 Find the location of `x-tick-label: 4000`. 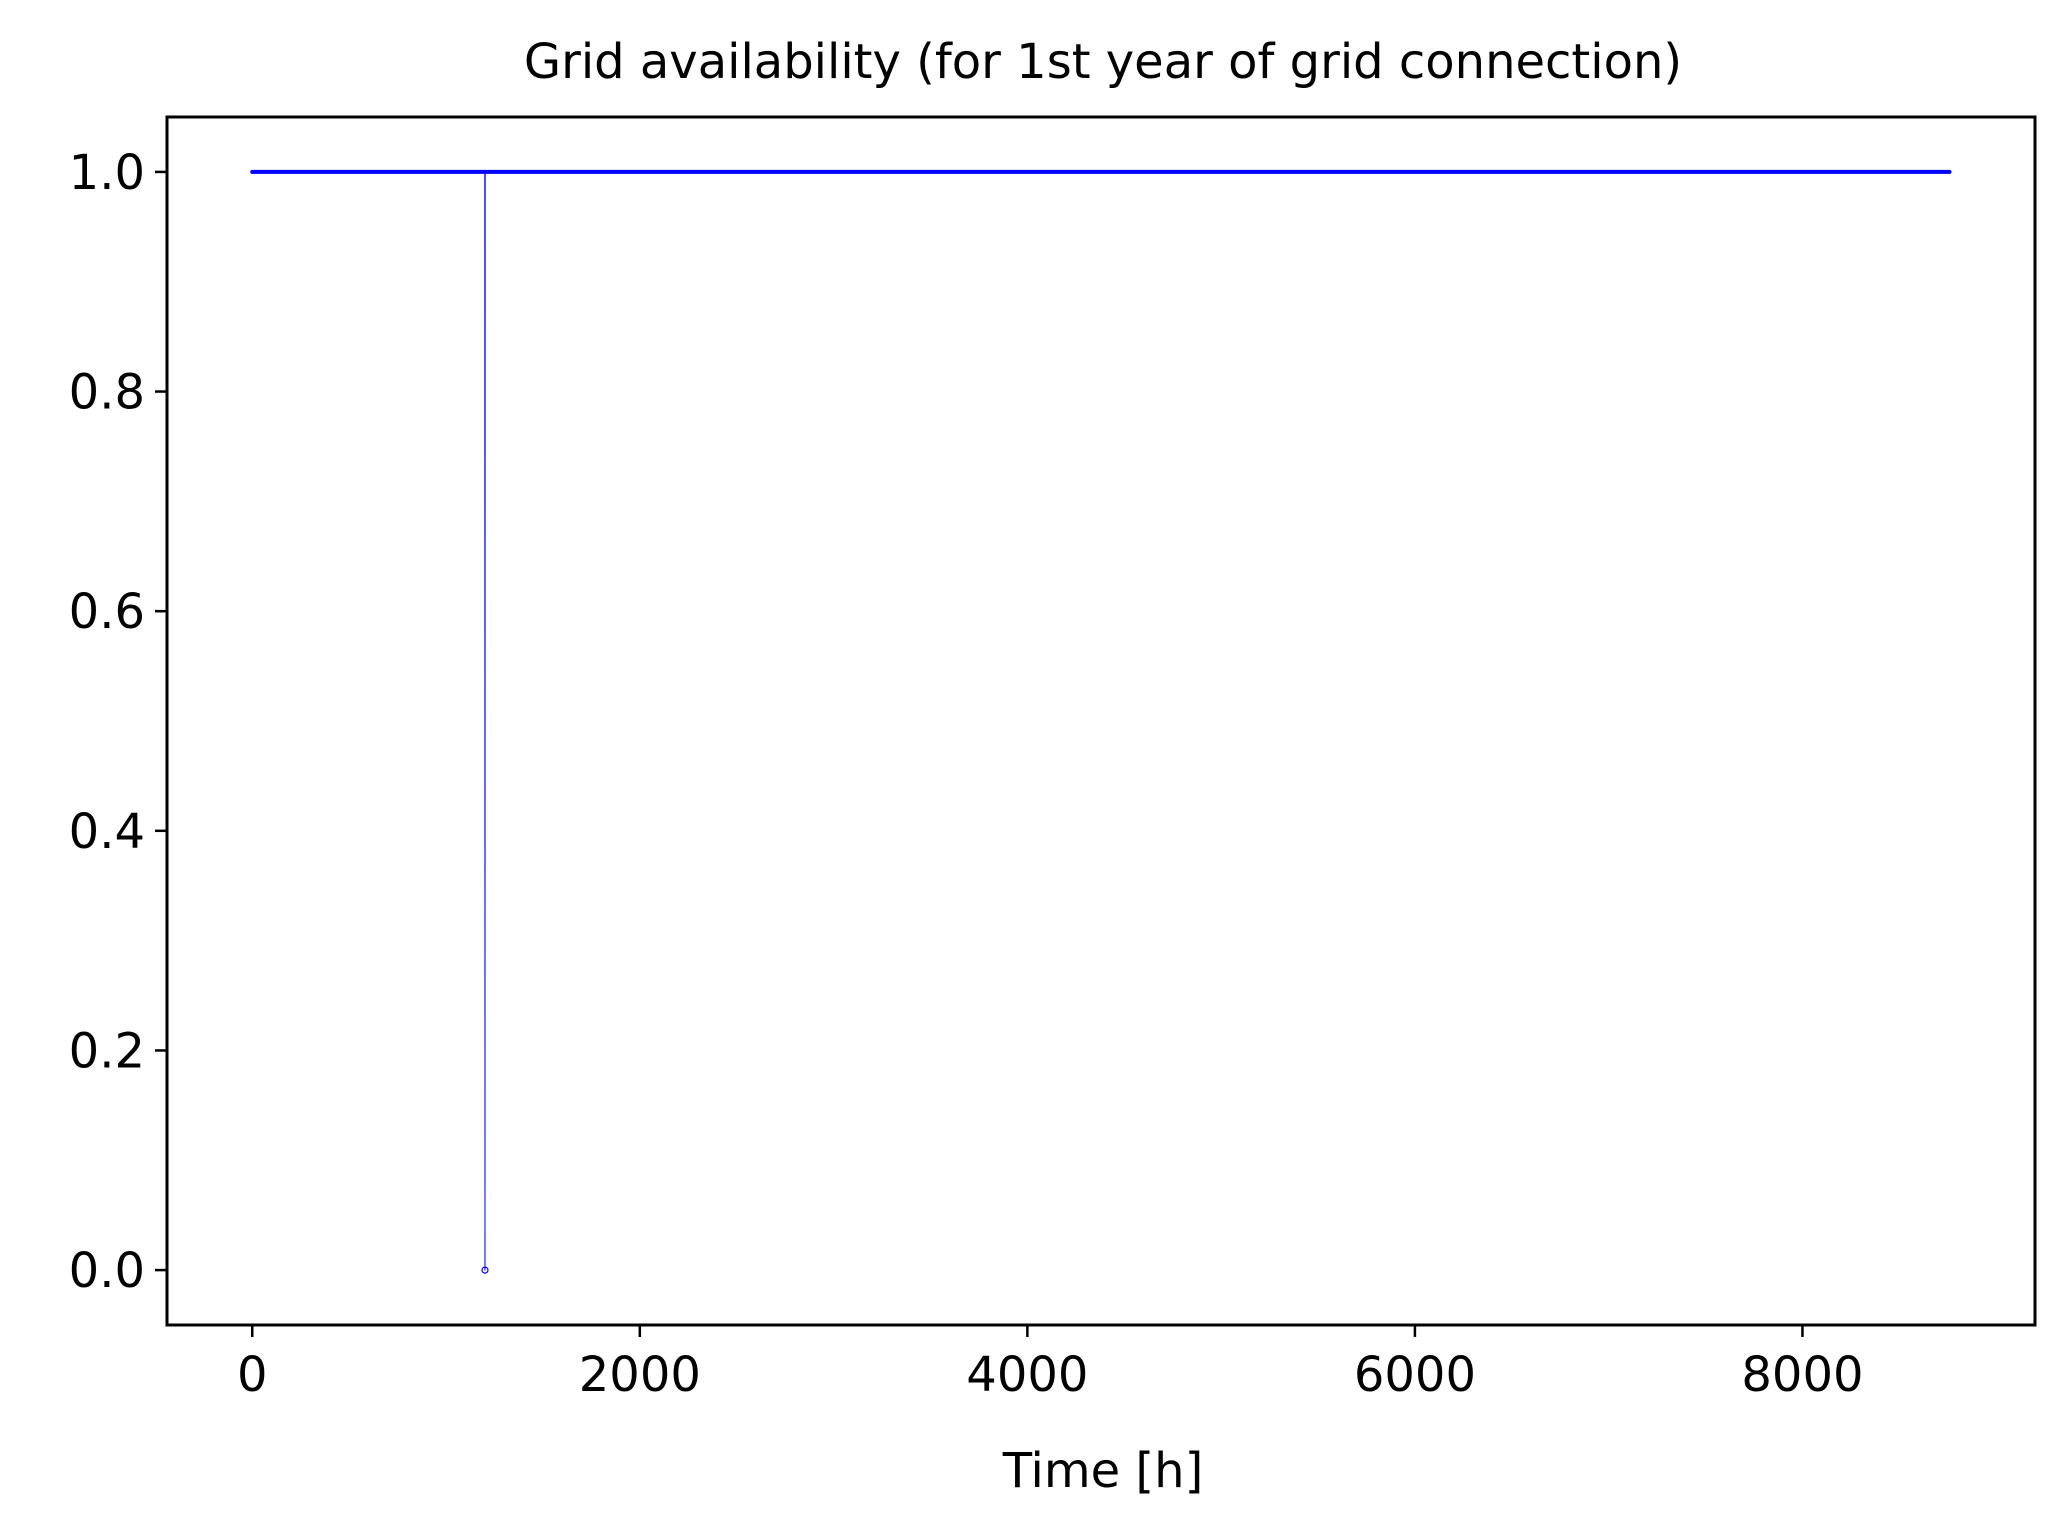

x-tick-label: 4000 is located at coordinates (1027, 1375).